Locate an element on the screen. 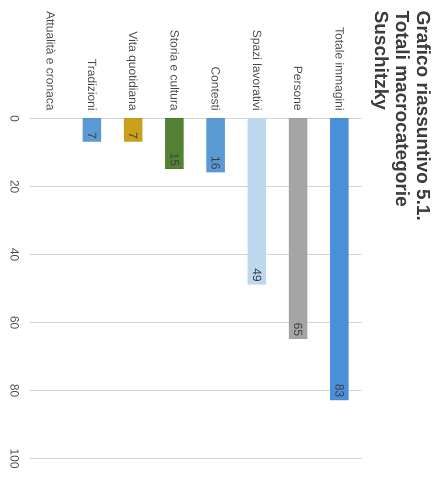 This screenshot has height=489, width=442. x-tick-label: Vita quotidiana is located at coordinates (133, 71).